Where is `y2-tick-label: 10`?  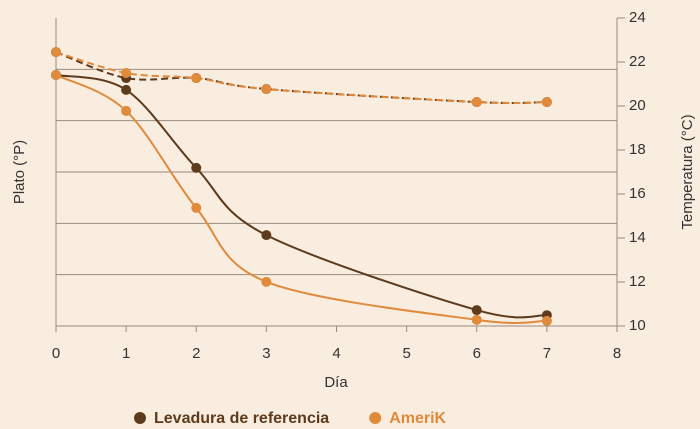
y2-tick-label: 10 is located at coordinates (637, 325).